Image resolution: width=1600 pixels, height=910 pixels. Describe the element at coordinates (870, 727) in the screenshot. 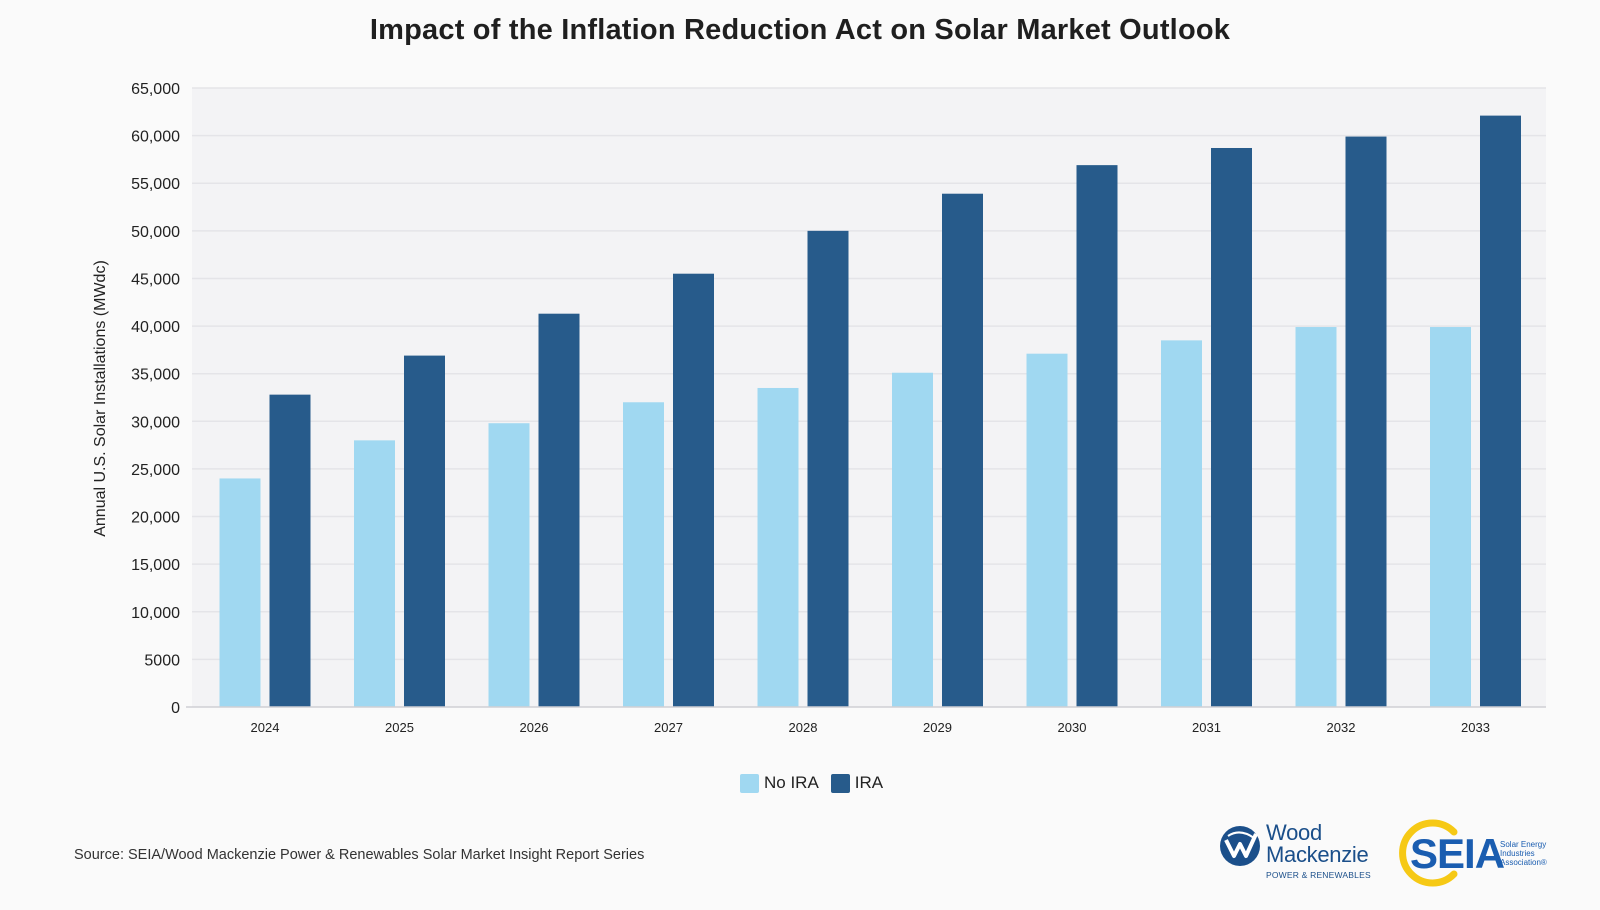

I see `x-axis-ticks: 2024 2025 2026 2027 2028 2029 2030 2031 2032 2033` at that location.